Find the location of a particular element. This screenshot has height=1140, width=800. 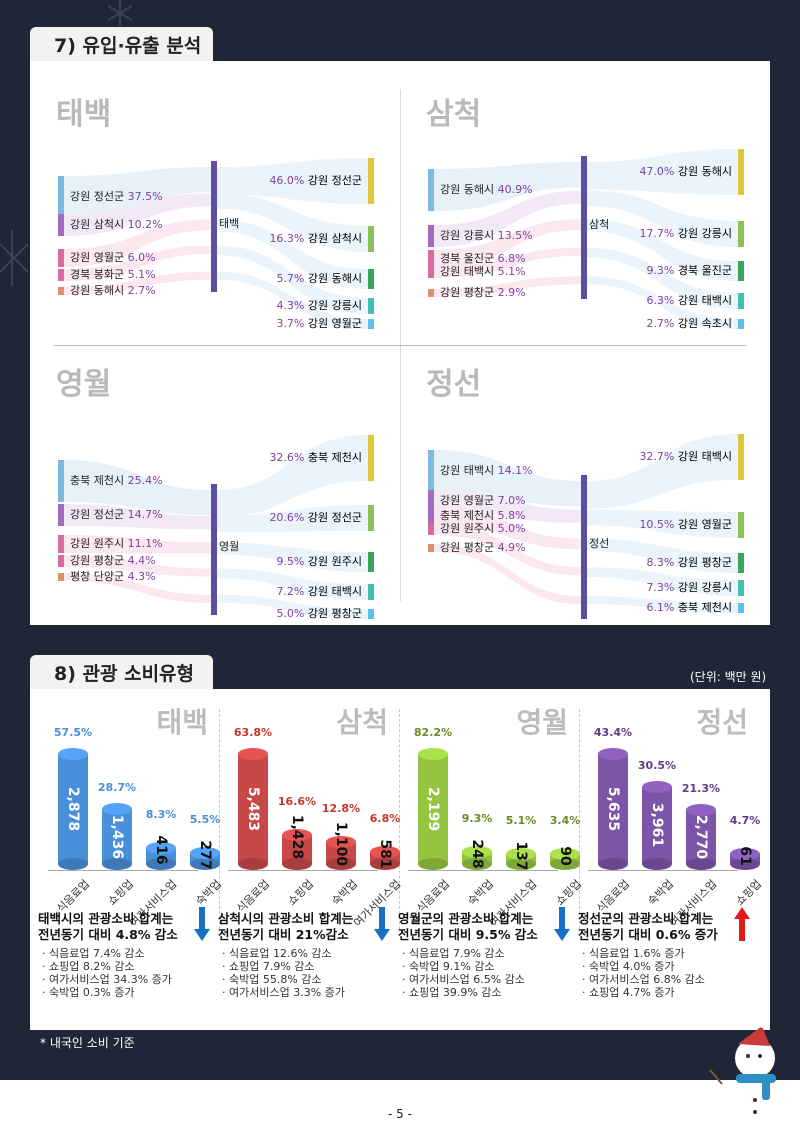

inflow-label: 강원 동해시 40.9% is located at coordinates (486, 190).